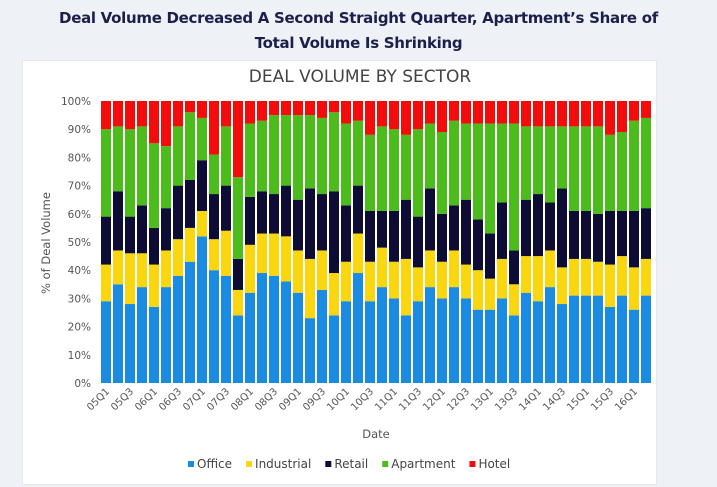  What do you see at coordinates (526, 242) in the screenshot?
I see `bar-stack-13Q4` at bounding box center [526, 242].